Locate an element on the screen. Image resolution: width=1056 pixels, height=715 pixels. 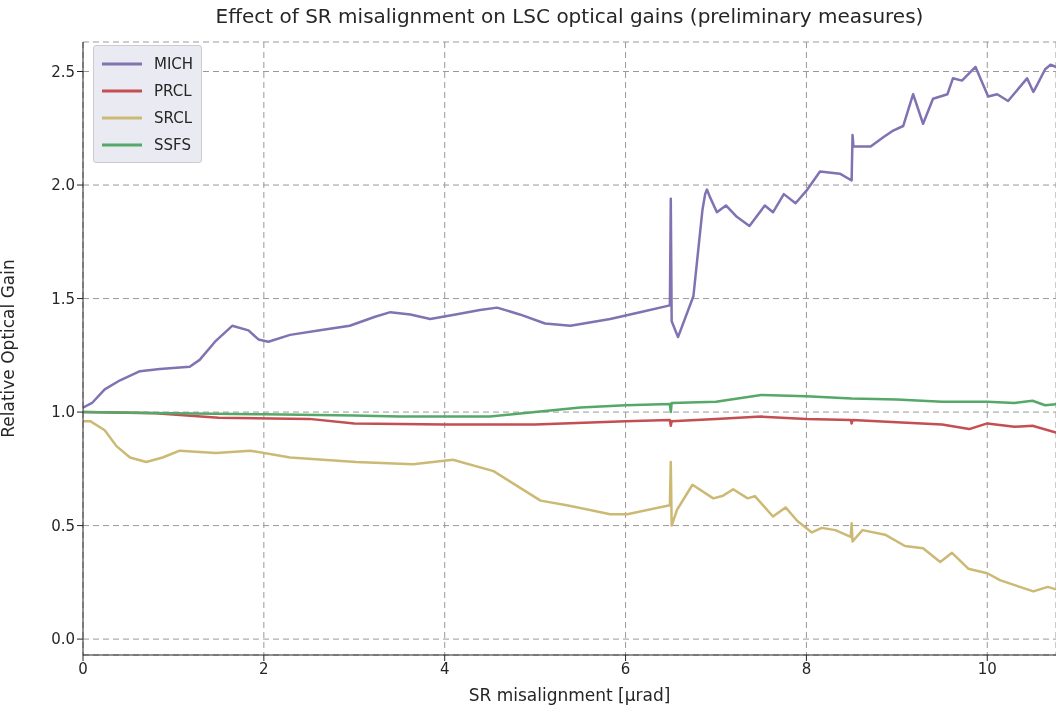
y-tick-label: 2.0 is located at coordinates (63, 185).